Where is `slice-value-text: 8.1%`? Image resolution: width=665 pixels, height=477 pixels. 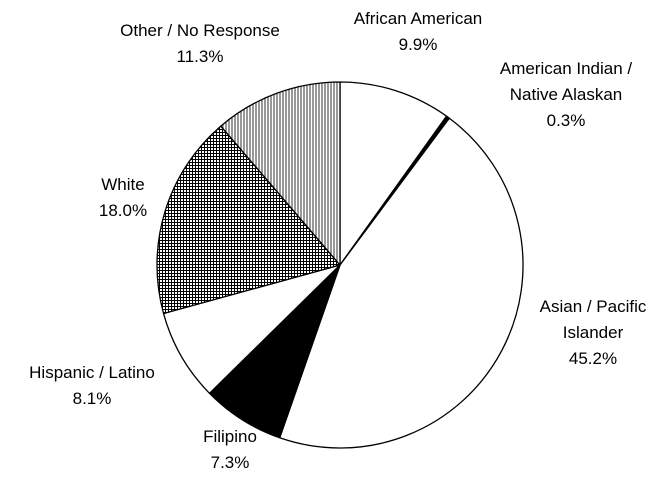 slice-value-text: 8.1% is located at coordinates (92, 398).